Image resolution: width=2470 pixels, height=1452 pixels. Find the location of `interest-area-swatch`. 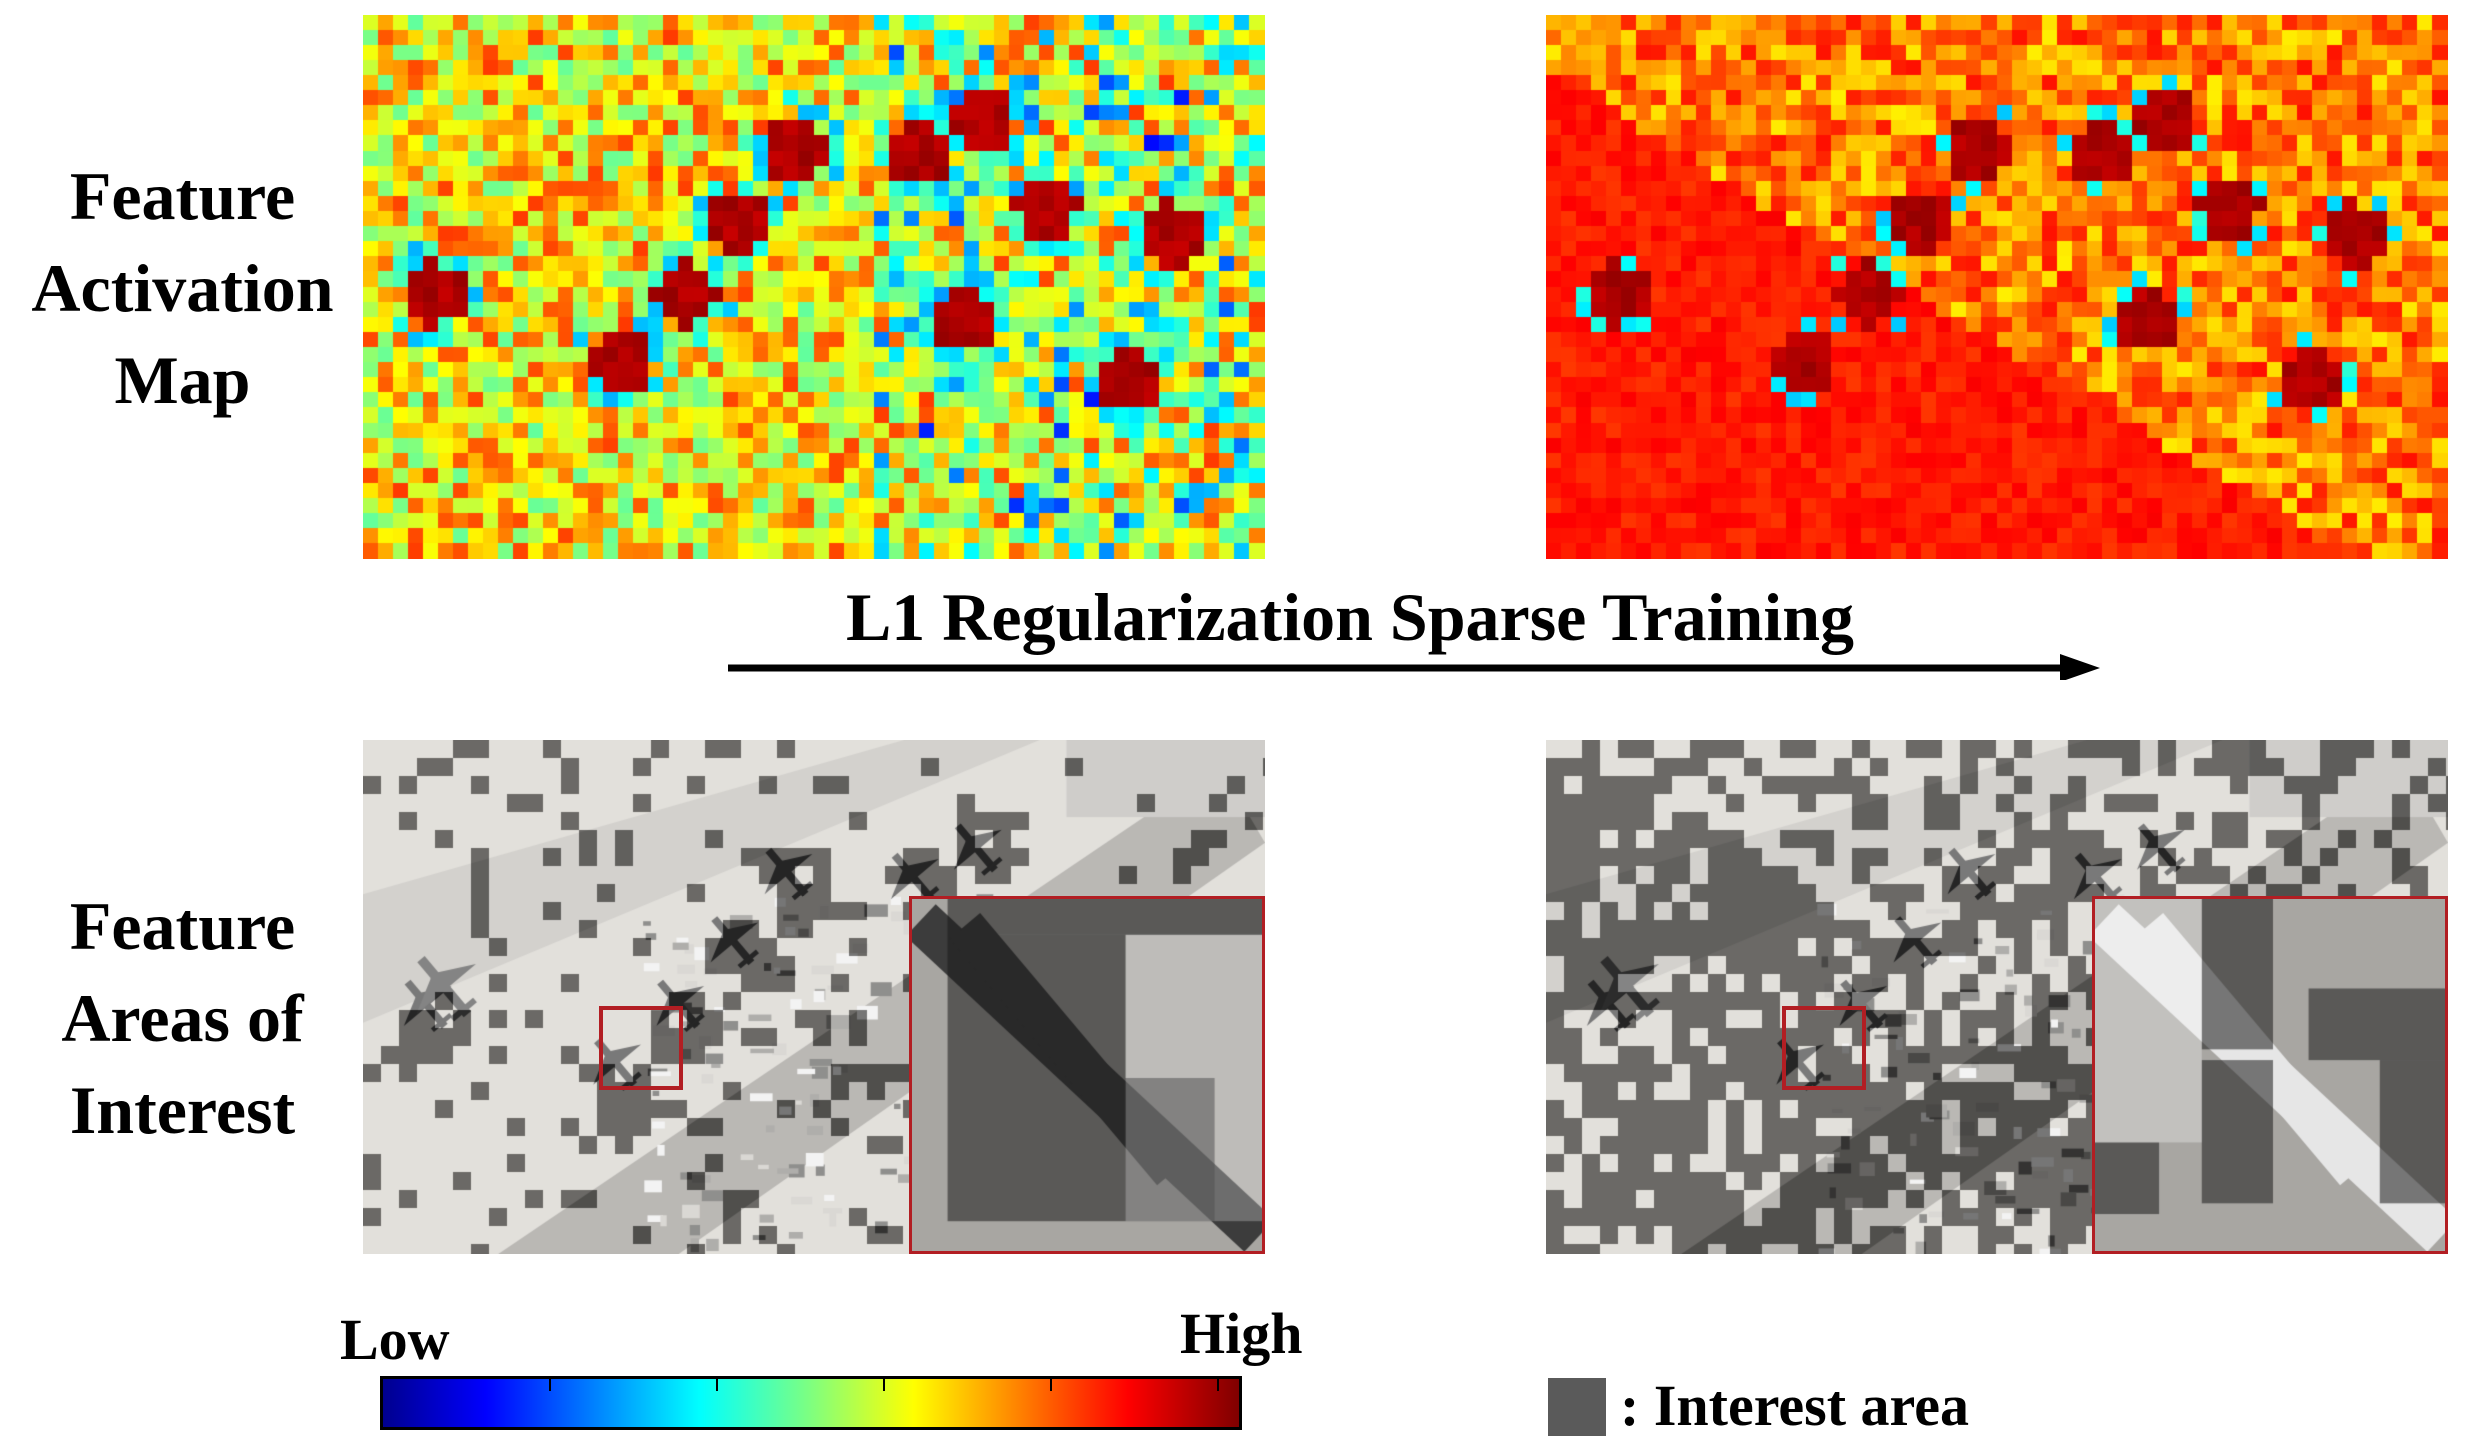

interest-area-swatch is located at coordinates (1577, 1407).